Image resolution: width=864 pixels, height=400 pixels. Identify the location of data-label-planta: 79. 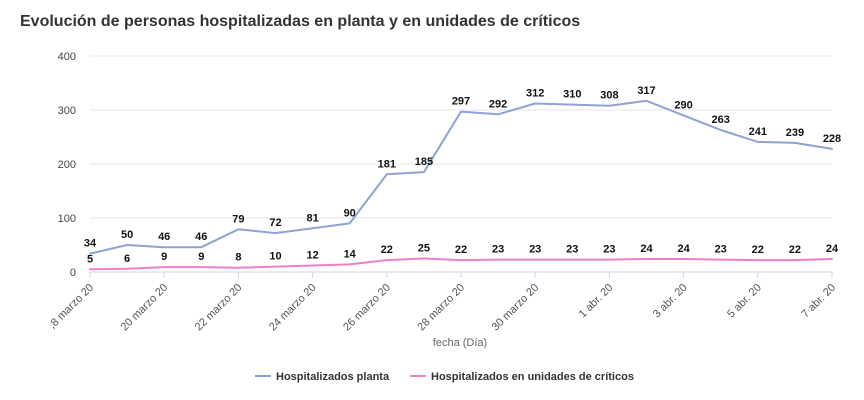
(238, 219).